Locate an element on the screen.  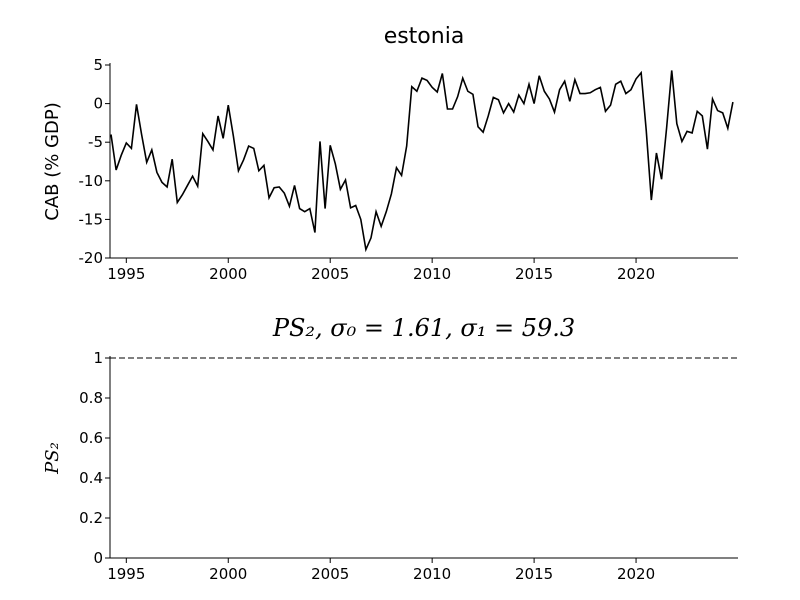
y-axis-label: PS₂ is located at coordinates (52, 458).